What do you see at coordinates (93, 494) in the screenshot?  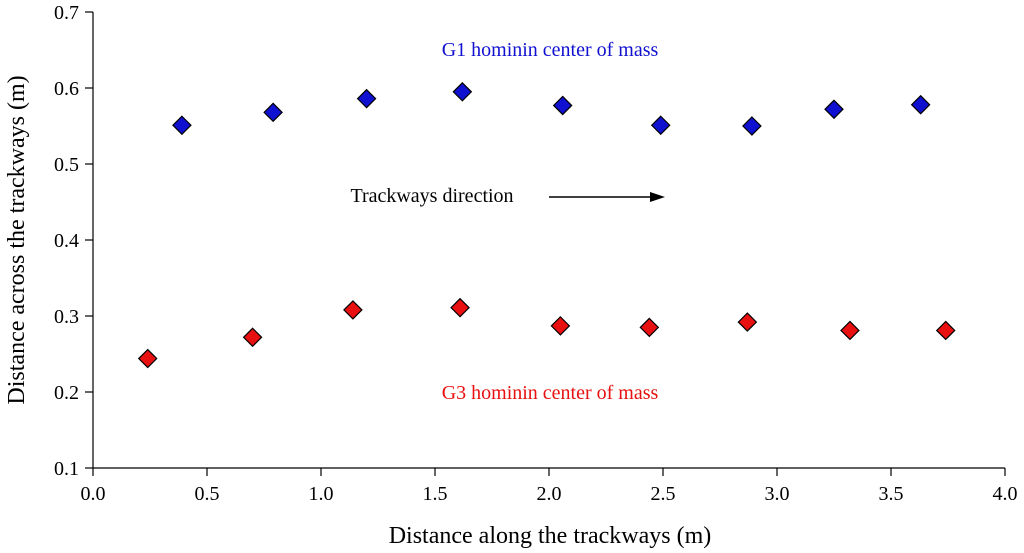 I see `x-tick-label: 0.0` at bounding box center [93, 494].